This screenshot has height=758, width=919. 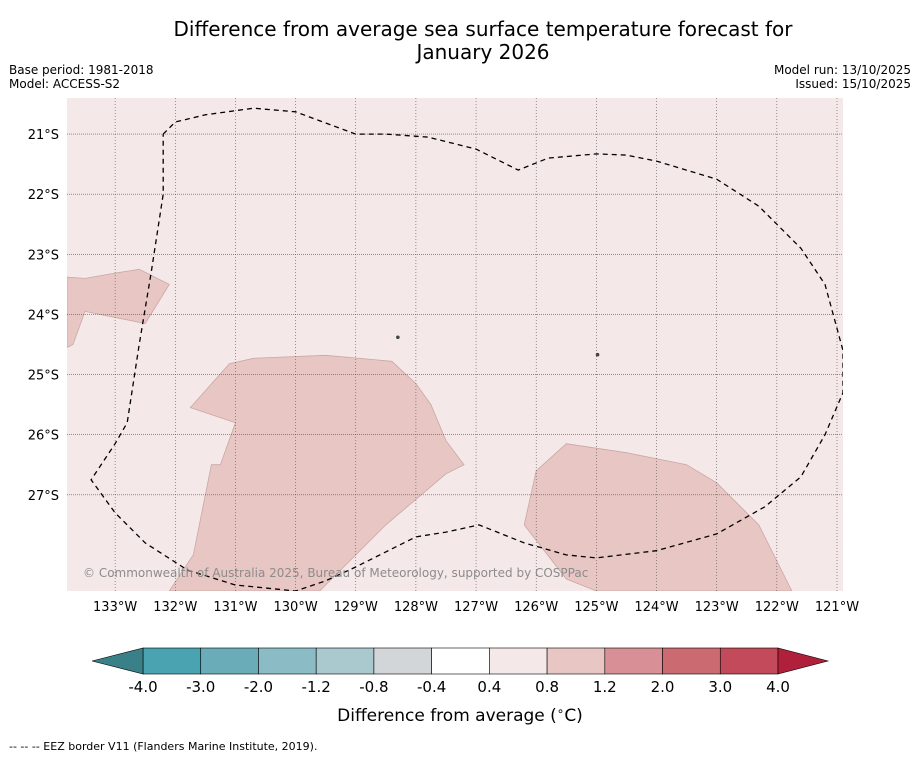 What do you see at coordinates (663, 687) in the screenshot?
I see `colorbar-tick-label: 2.0` at bounding box center [663, 687].